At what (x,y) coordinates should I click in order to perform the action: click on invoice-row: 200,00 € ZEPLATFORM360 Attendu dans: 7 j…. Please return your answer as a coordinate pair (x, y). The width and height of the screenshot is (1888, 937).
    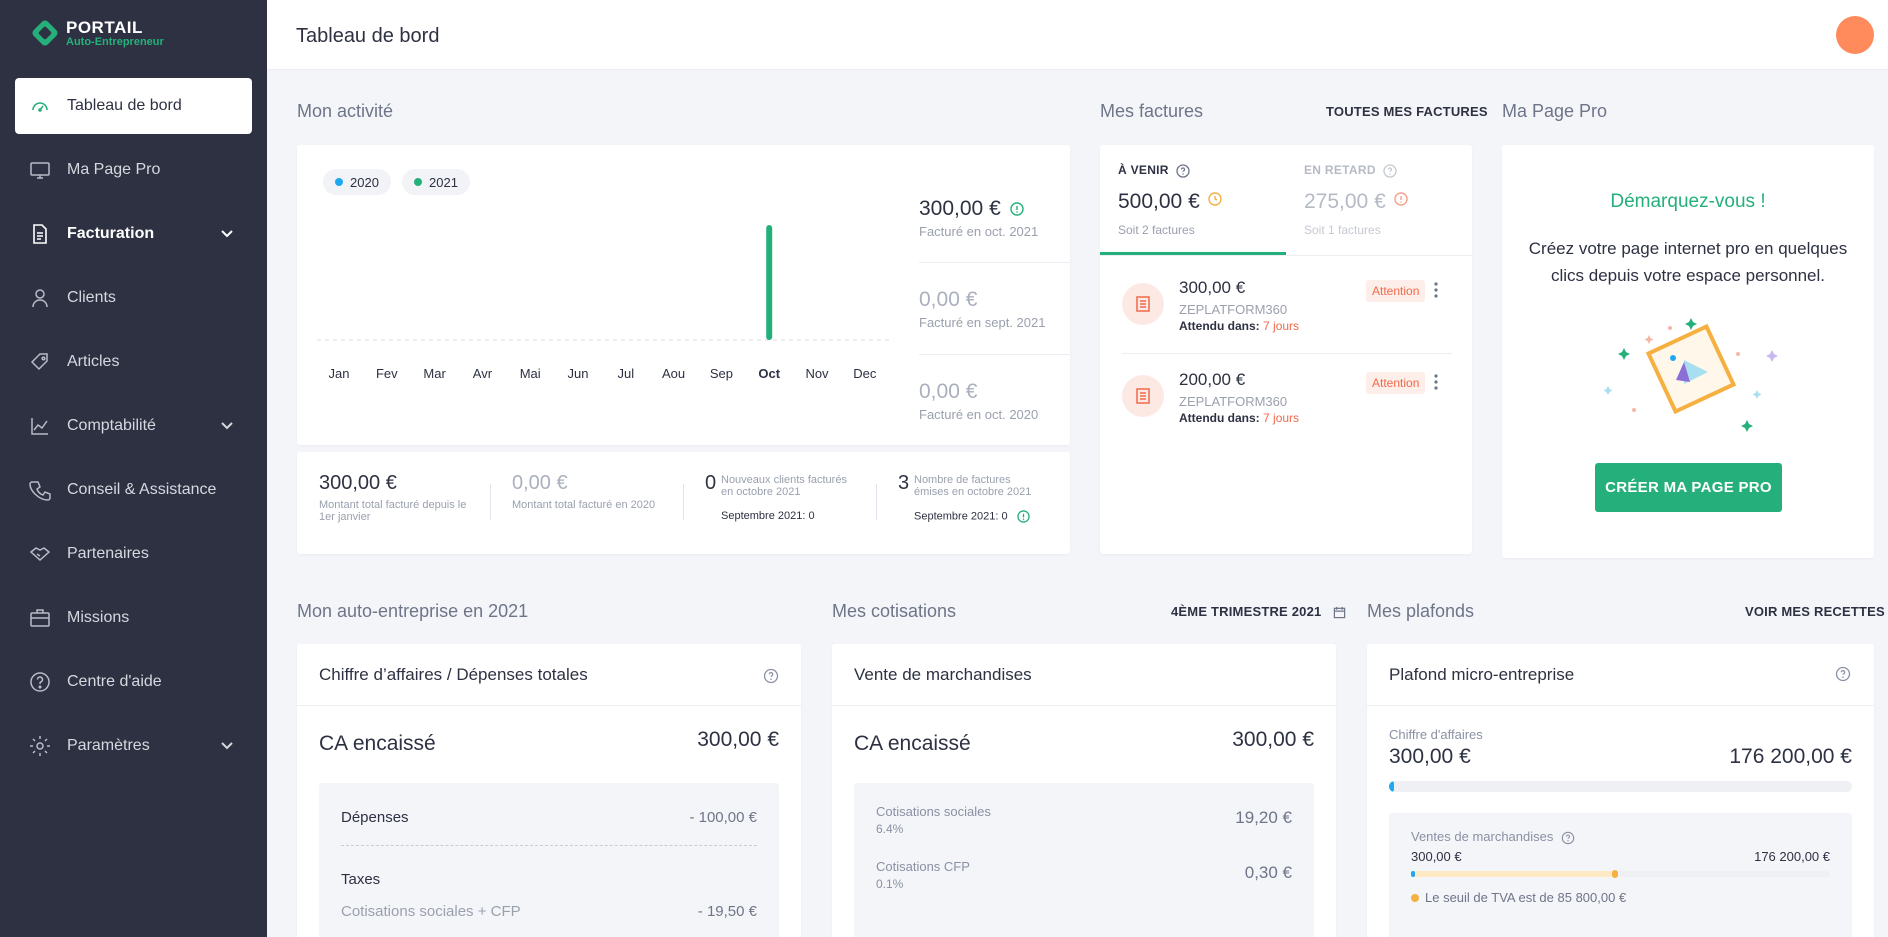
    Looking at the image, I should click on (1287, 410).